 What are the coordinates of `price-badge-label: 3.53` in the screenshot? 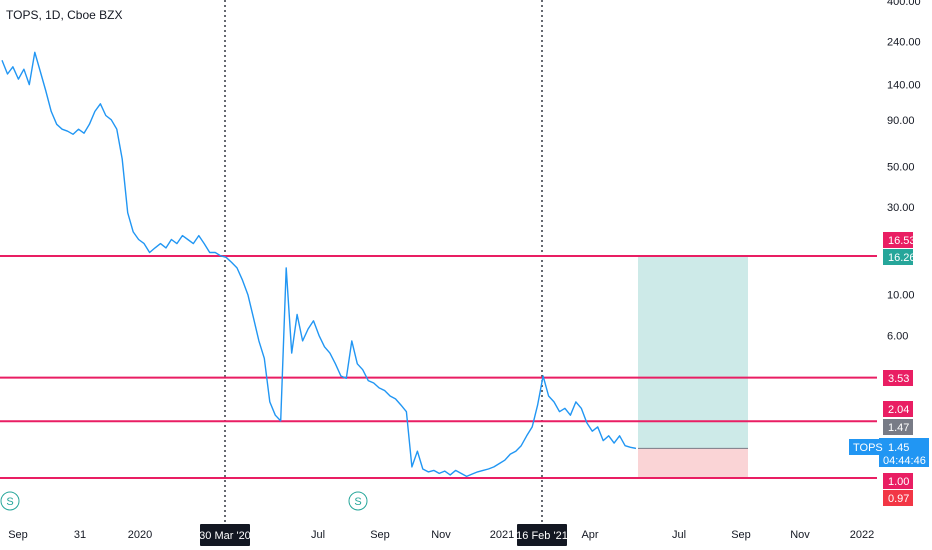 It's located at (898, 379).